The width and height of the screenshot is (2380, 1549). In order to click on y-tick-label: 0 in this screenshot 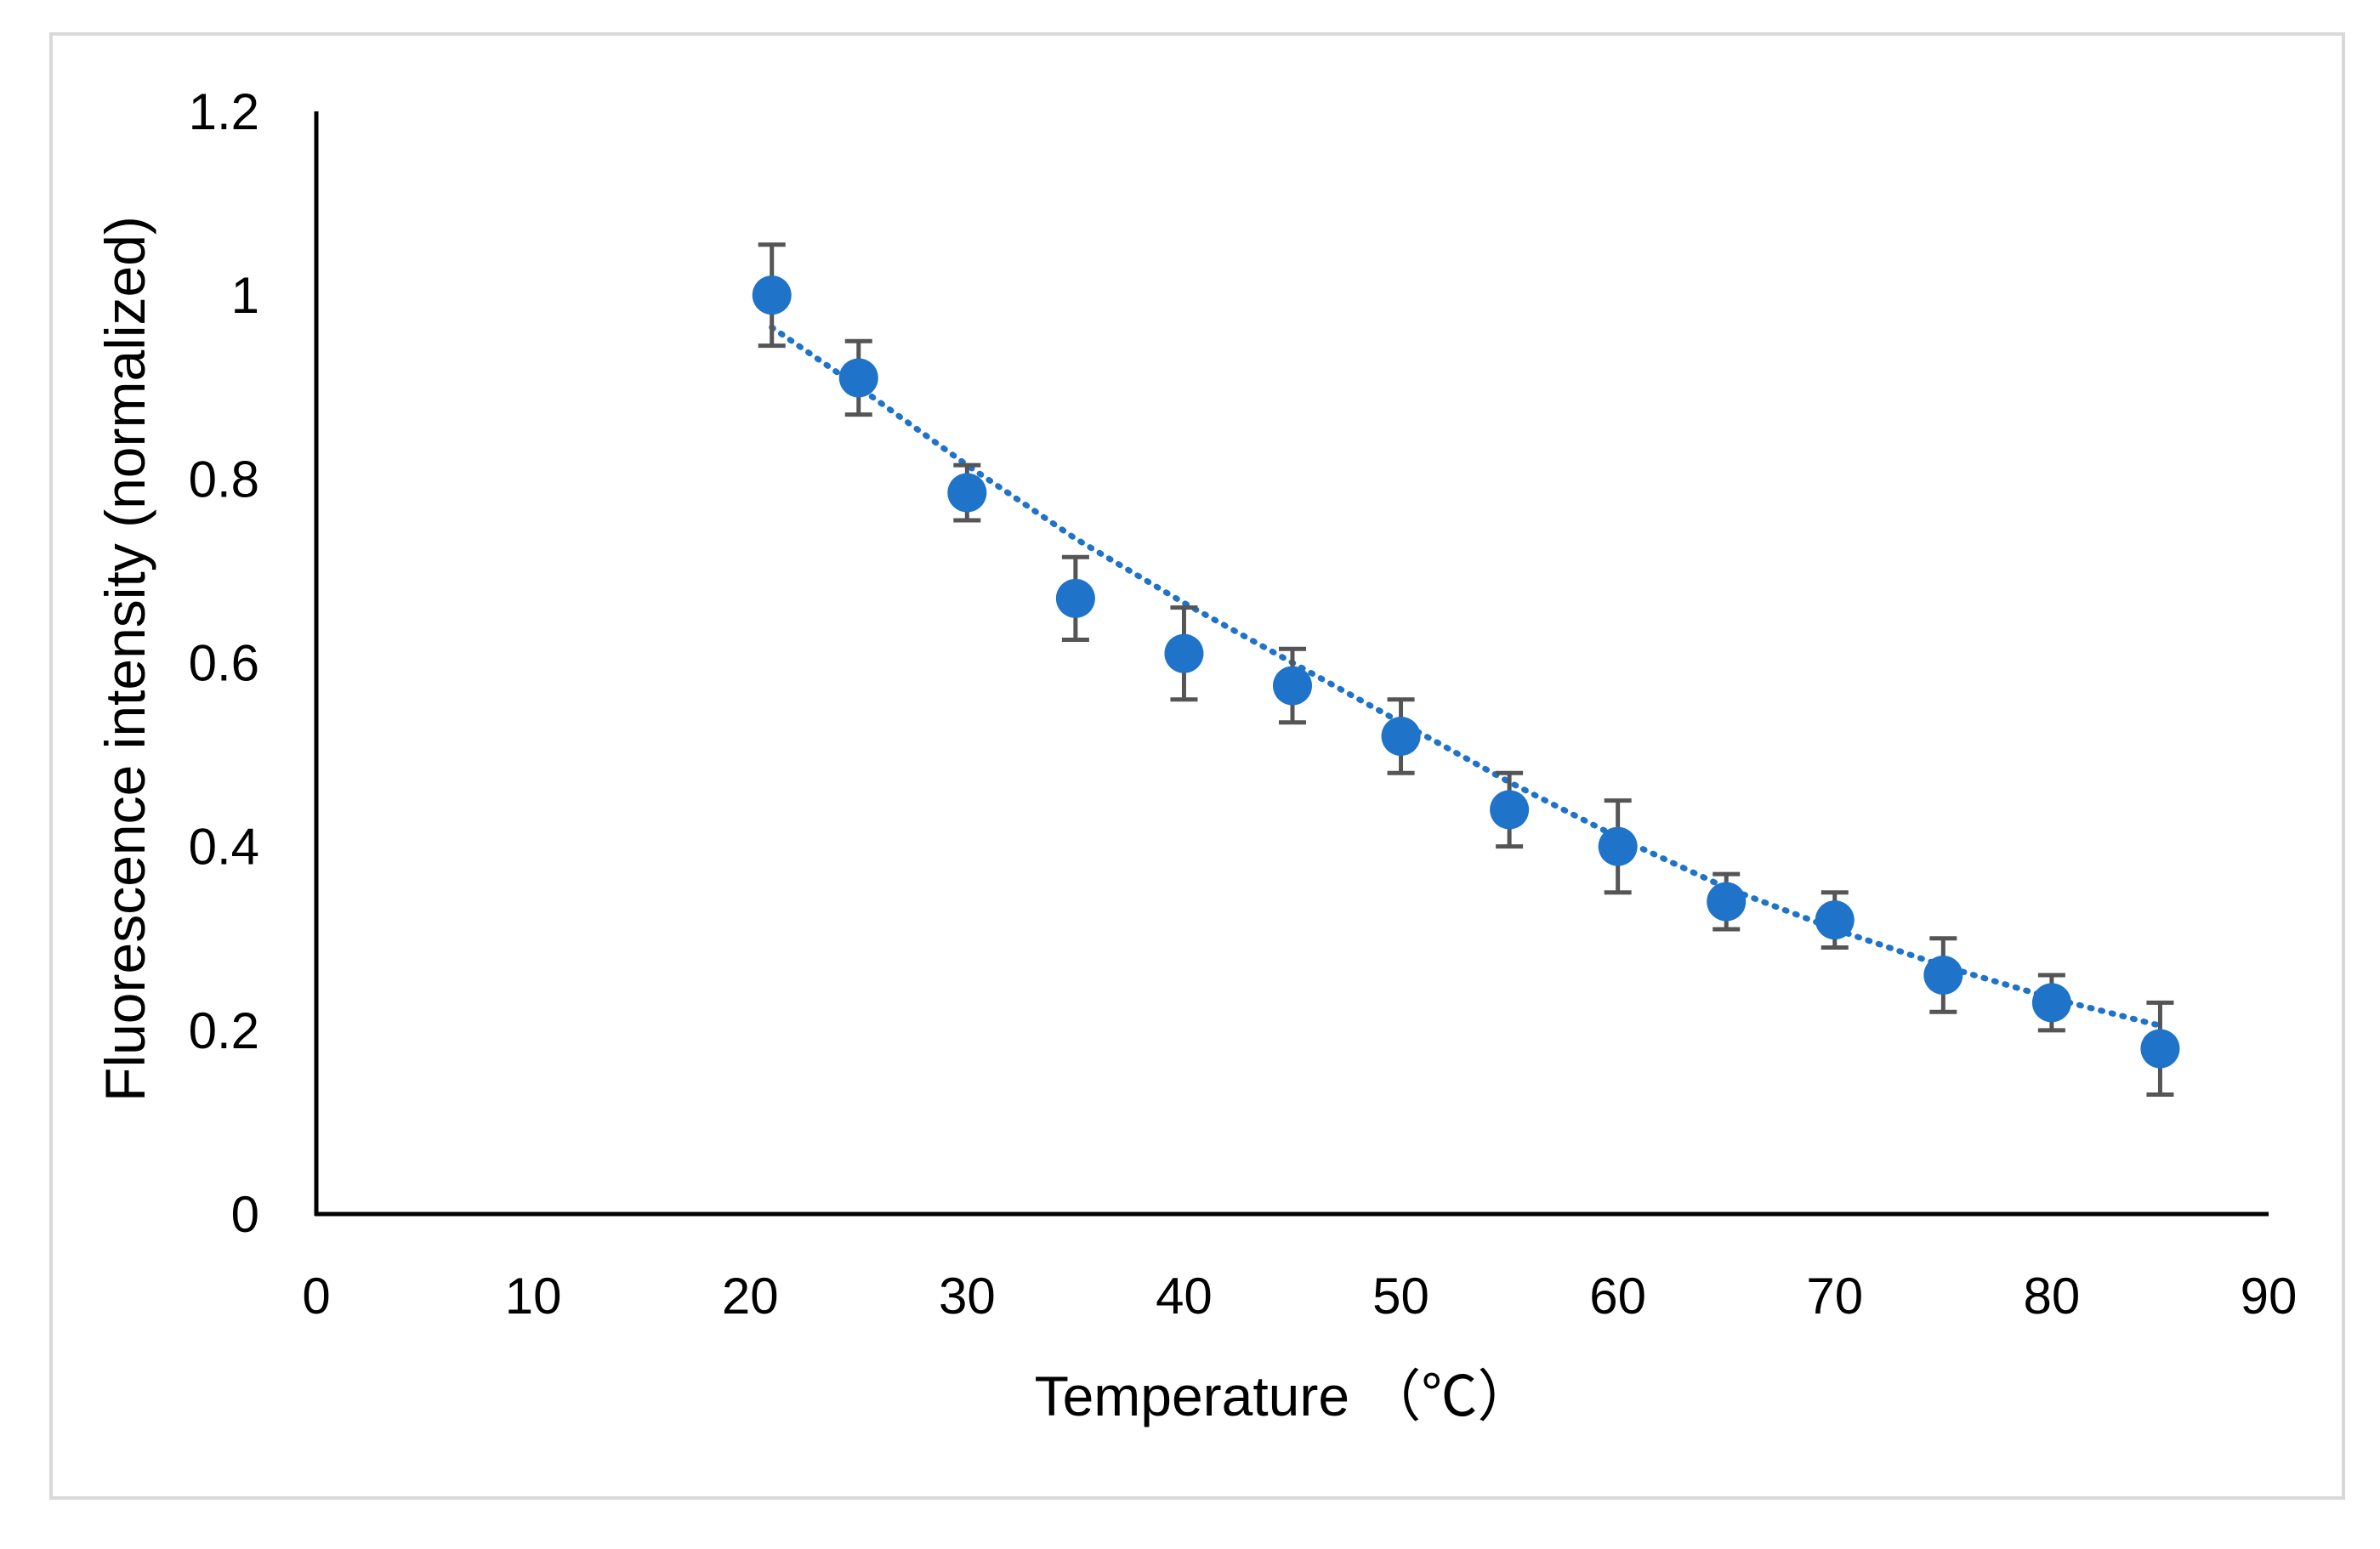, I will do `click(245, 1214)`.